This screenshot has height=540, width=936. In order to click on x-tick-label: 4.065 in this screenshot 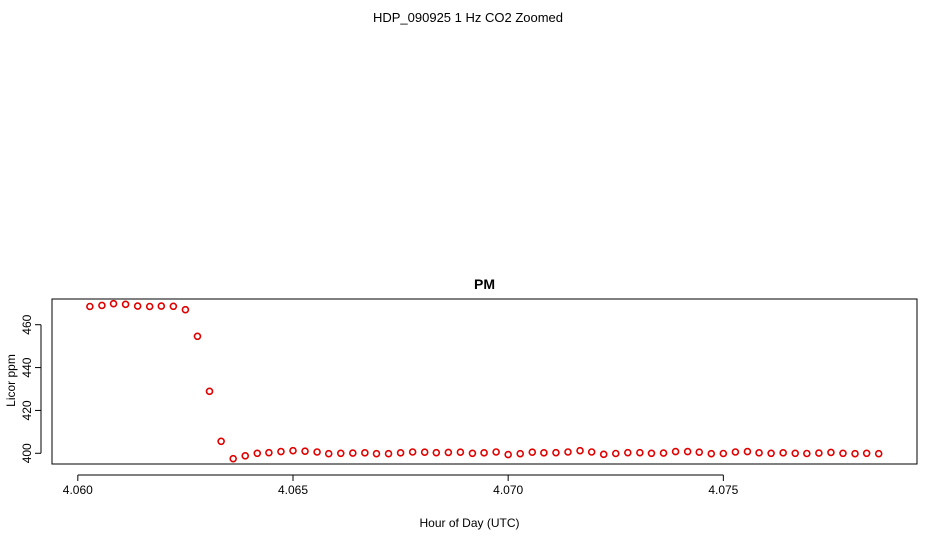, I will do `click(293, 490)`.